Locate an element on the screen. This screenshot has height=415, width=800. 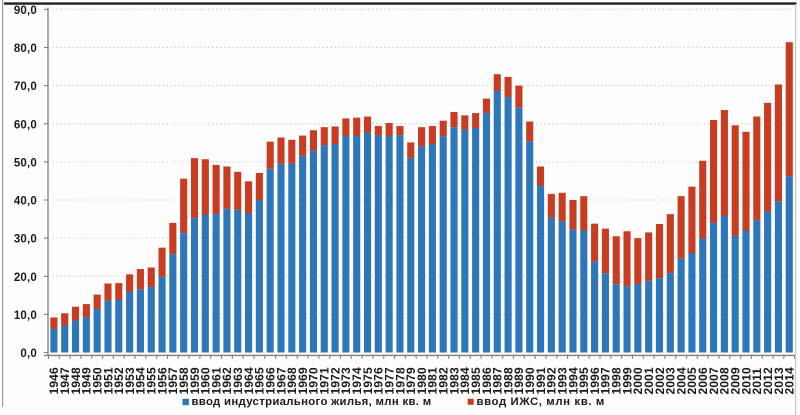
svg-text: 1991 is located at coordinates (541, 380).